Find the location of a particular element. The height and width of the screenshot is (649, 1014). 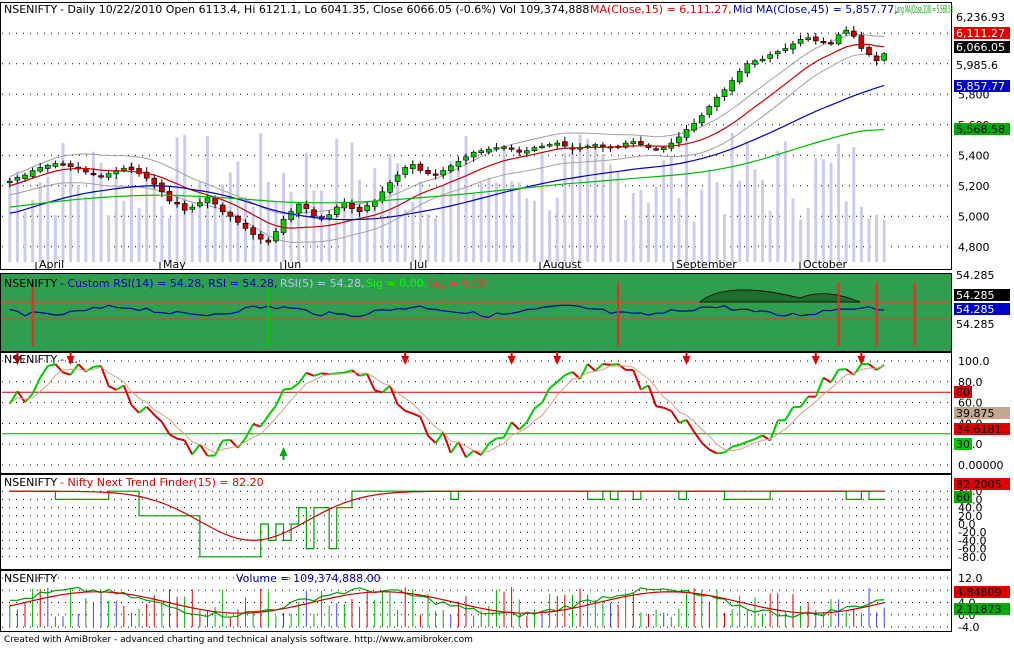

stoch-tick-label: 100.0 is located at coordinates (974, 361).